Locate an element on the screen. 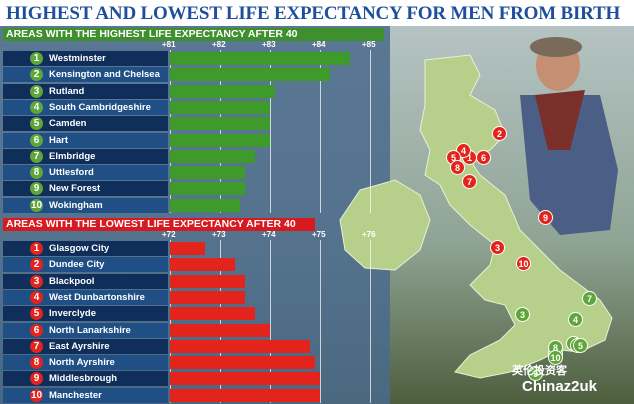 This screenshot has height=404, width=634. category-label: North Lanarkshire is located at coordinates (90, 330).